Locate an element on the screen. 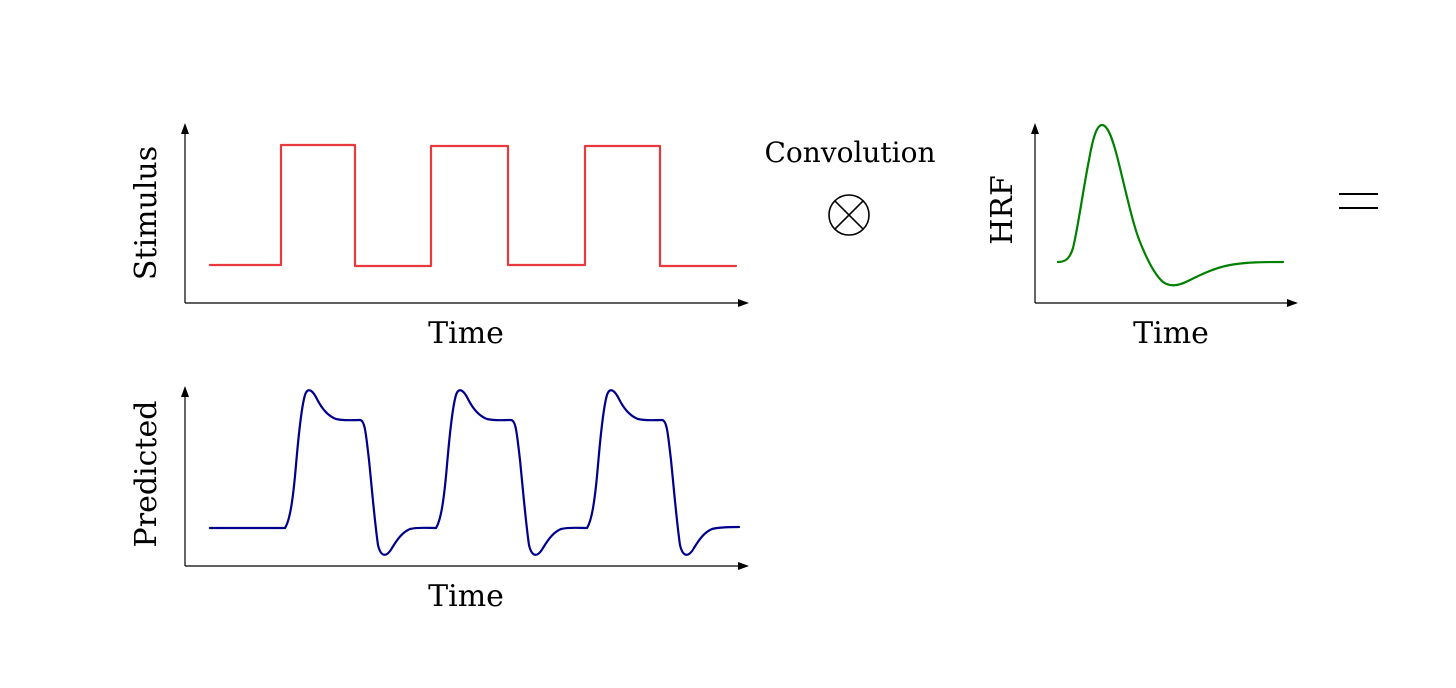 The image size is (1456, 688). stimulus-y-arrow is located at coordinates (185, 128).